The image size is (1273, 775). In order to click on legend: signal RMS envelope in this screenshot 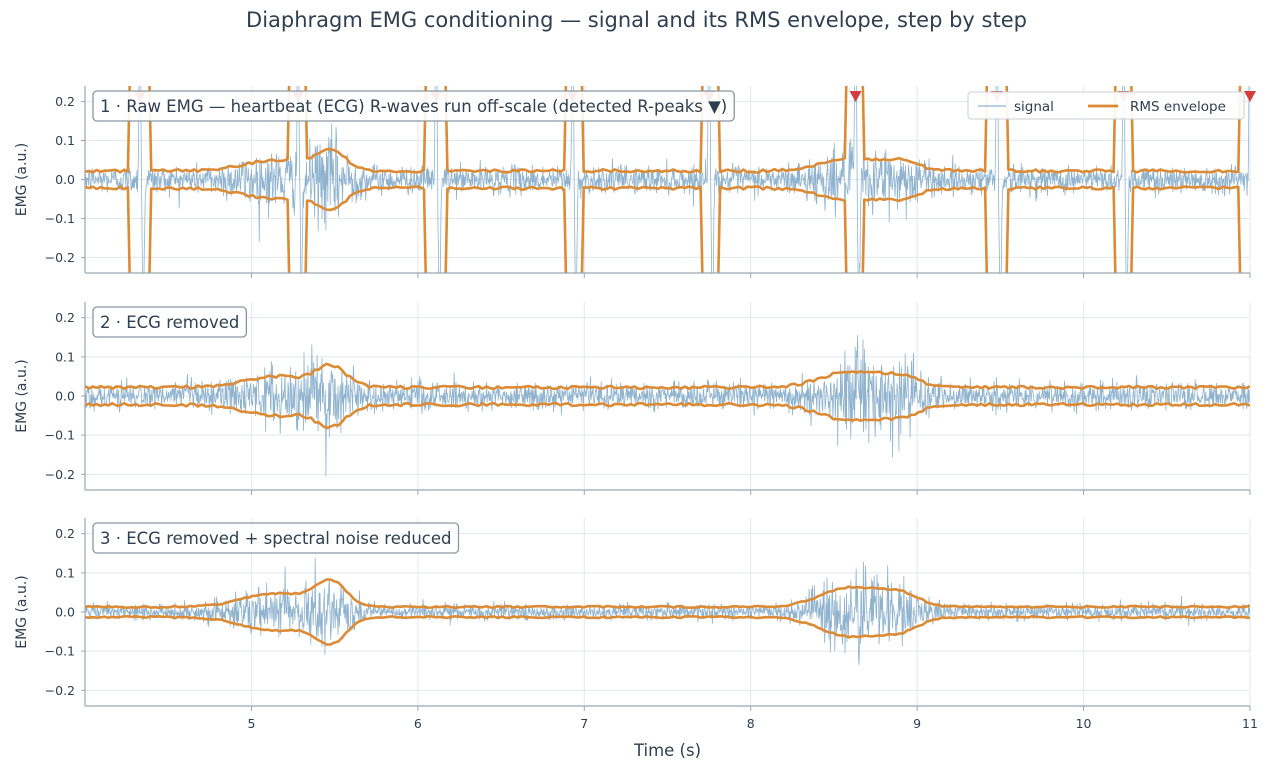, I will do `click(1106, 105)`.